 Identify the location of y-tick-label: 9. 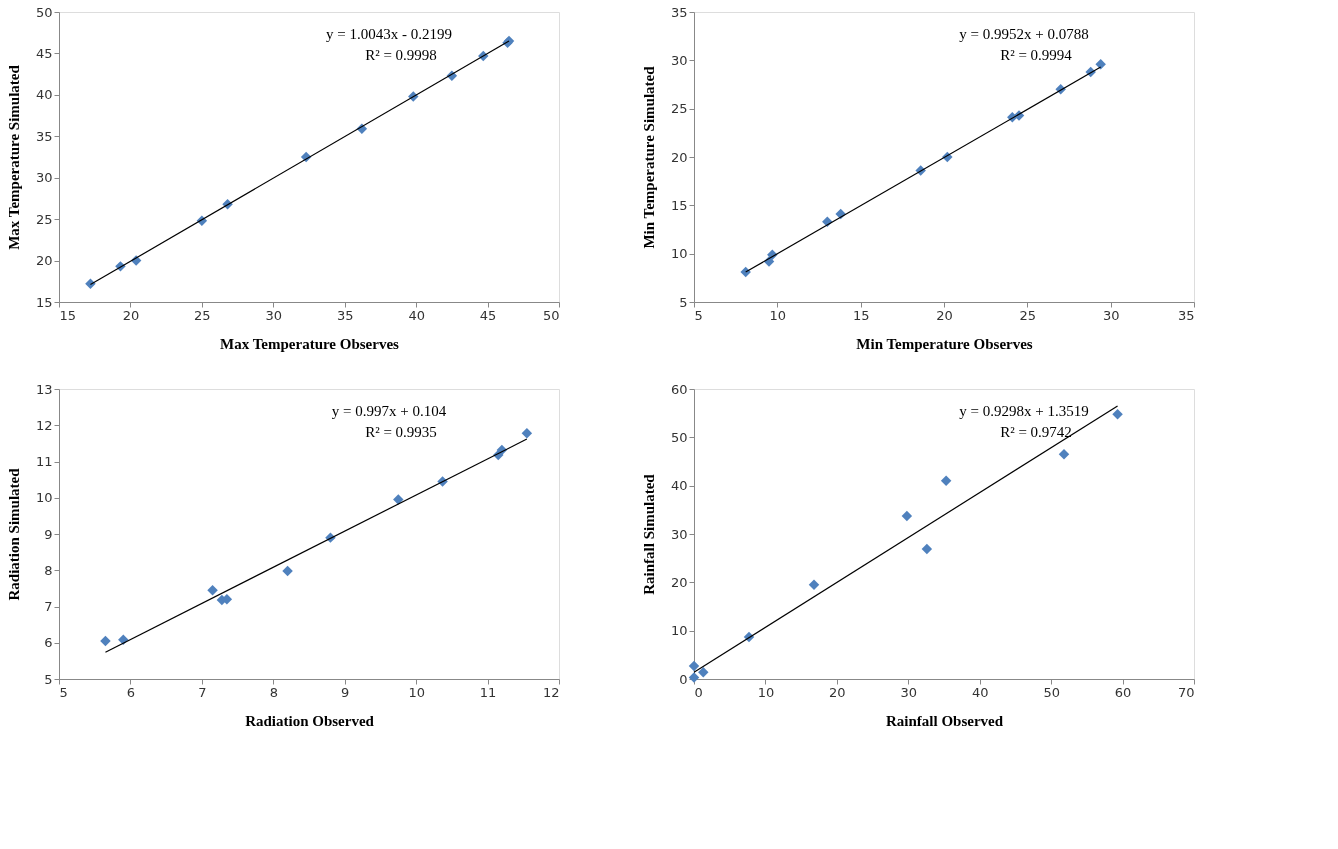
(48, 534).